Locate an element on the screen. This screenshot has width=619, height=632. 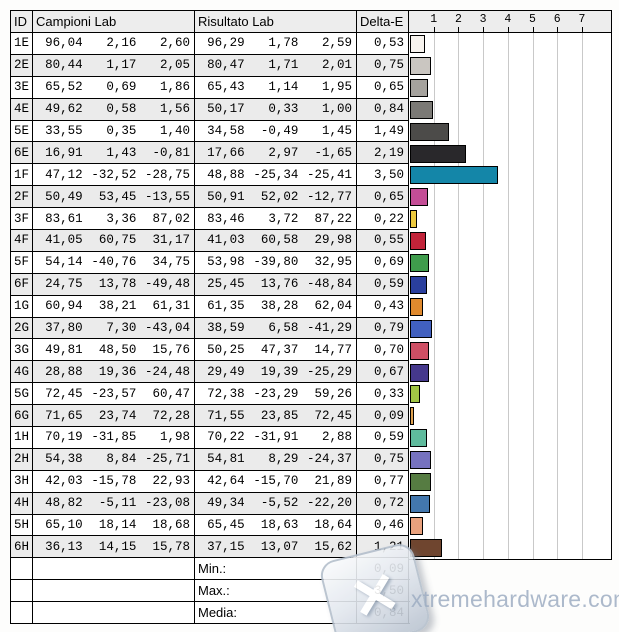
risultato-l: 34,58 is located at coordinates (226, 131).